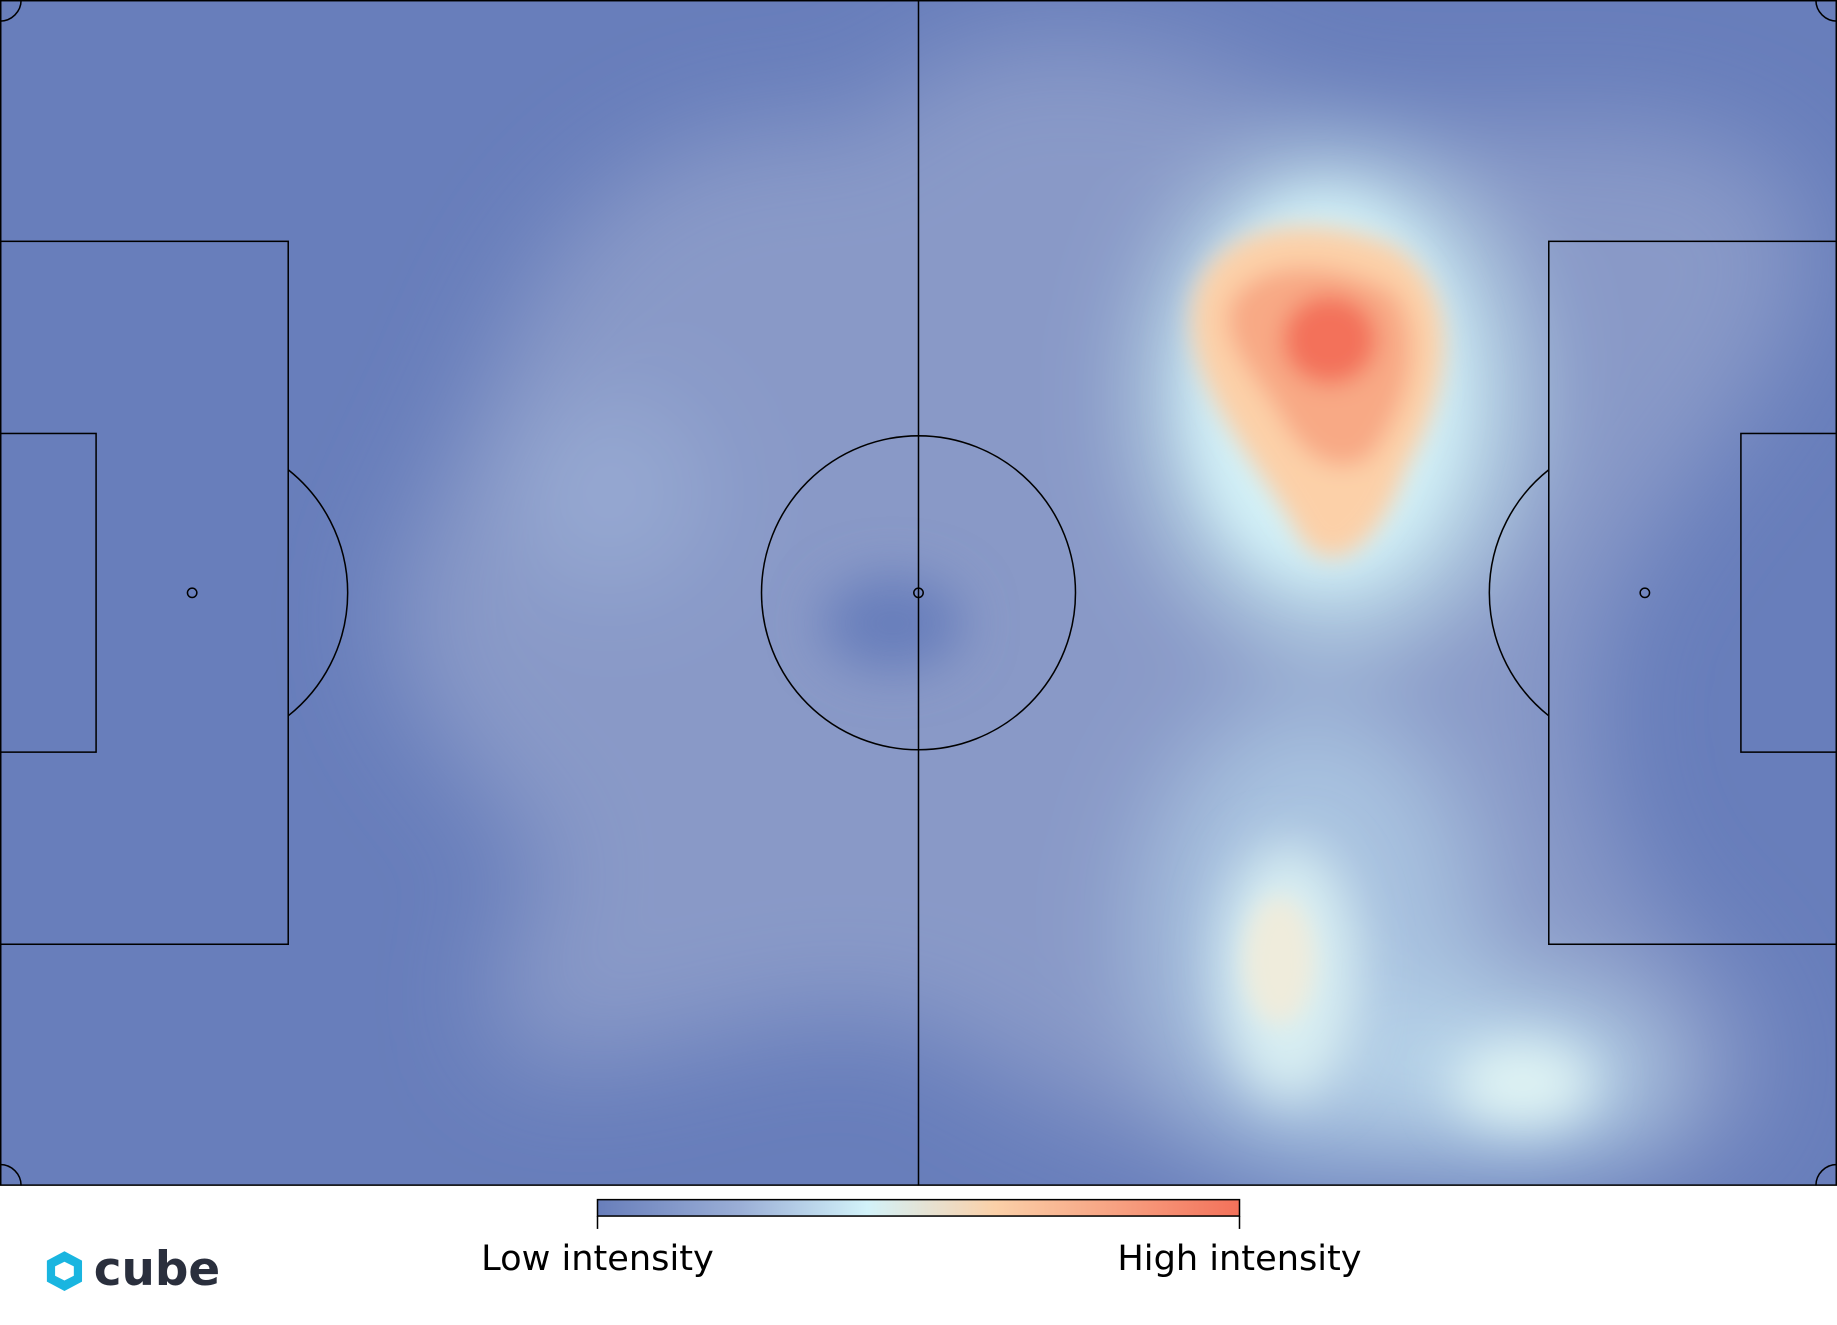 The height and width of the screenshot is (1325, 1837). Describe the element at coordinates (597, 1258) in the screenshot. I see `colorbar-low-label: Low intensity` at that location.